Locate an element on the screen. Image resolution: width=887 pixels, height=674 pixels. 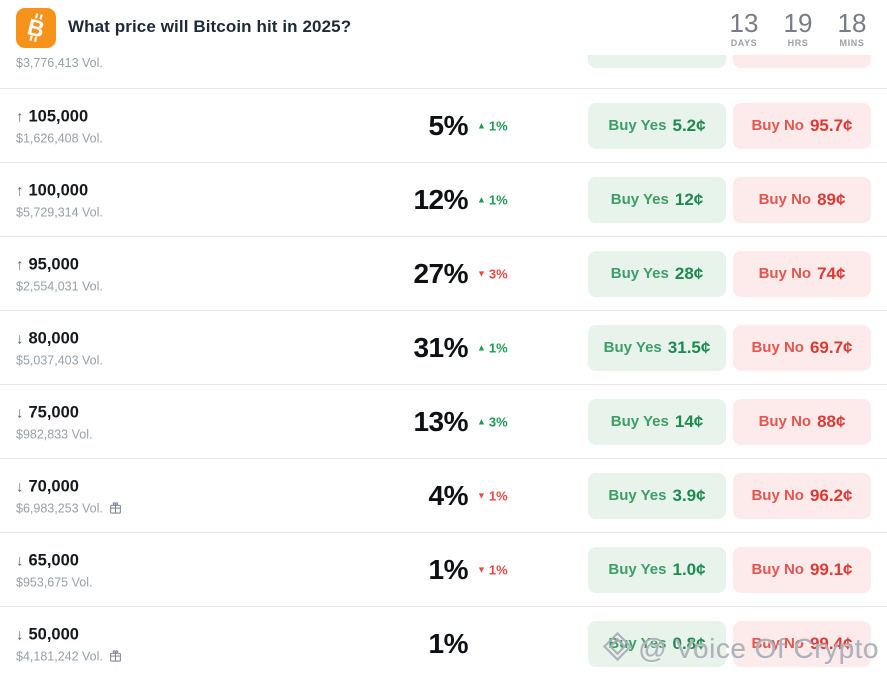
target-price: 80,000 is located at coordinates (53, 338).